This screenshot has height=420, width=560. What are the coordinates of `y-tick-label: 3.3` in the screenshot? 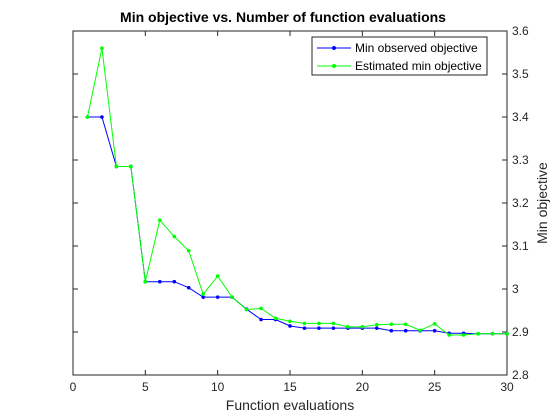 It's located at (520, 160).